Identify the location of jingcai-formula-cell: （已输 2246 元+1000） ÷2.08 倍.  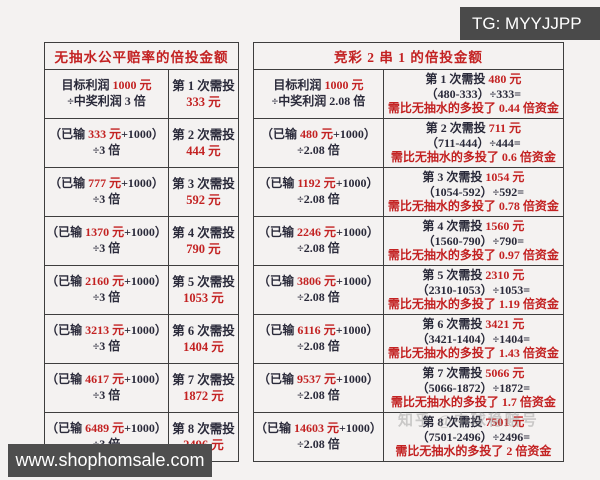
(318, 241).